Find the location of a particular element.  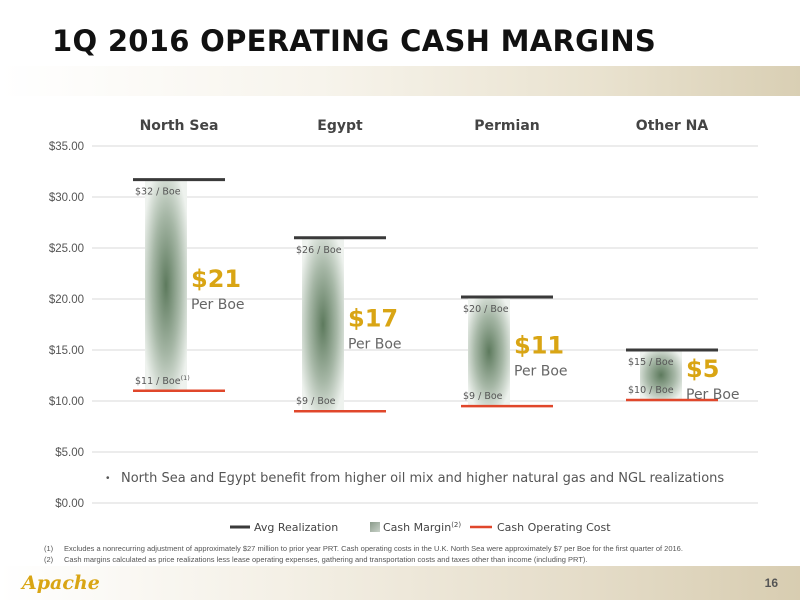

legend-cash-operating-cost-label: Cash Operating Cost is located at coordinates (554, 527).